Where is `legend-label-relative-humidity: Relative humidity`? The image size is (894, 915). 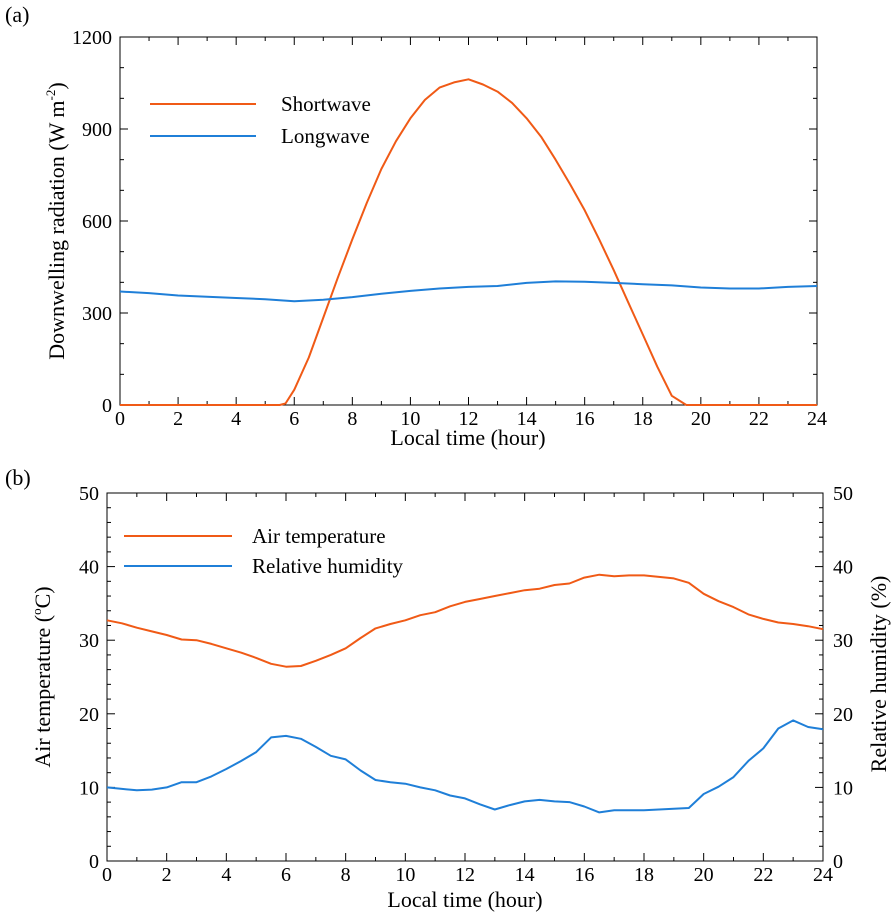
legend-label-relative-humidity: Relative humidity is located at coordinates (328, 566).